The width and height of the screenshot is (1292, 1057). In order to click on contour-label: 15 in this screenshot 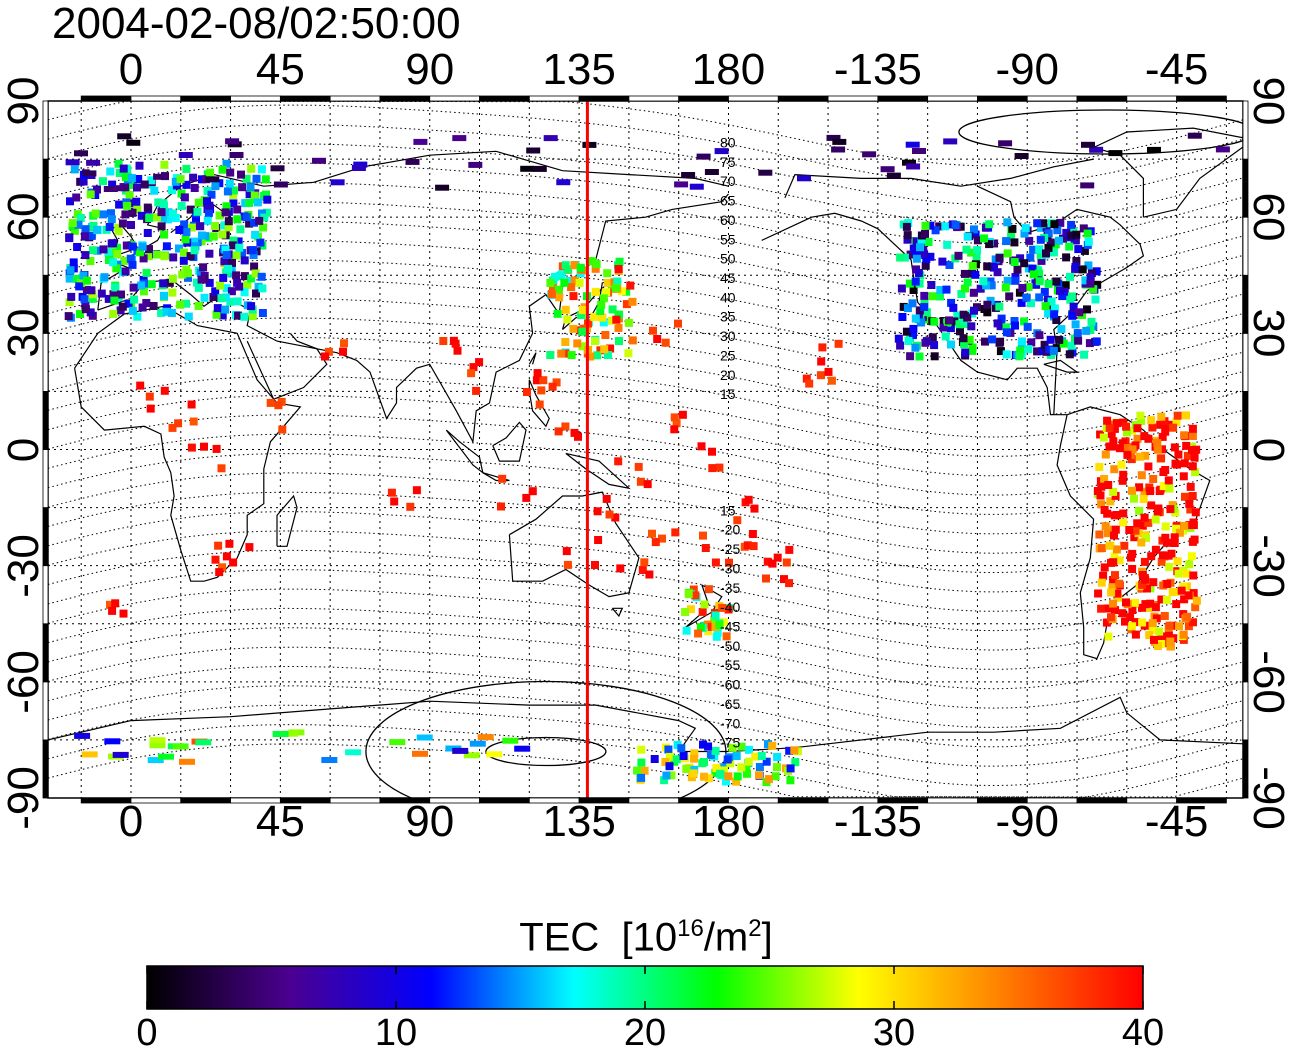, I will do `click(728, 510)`.